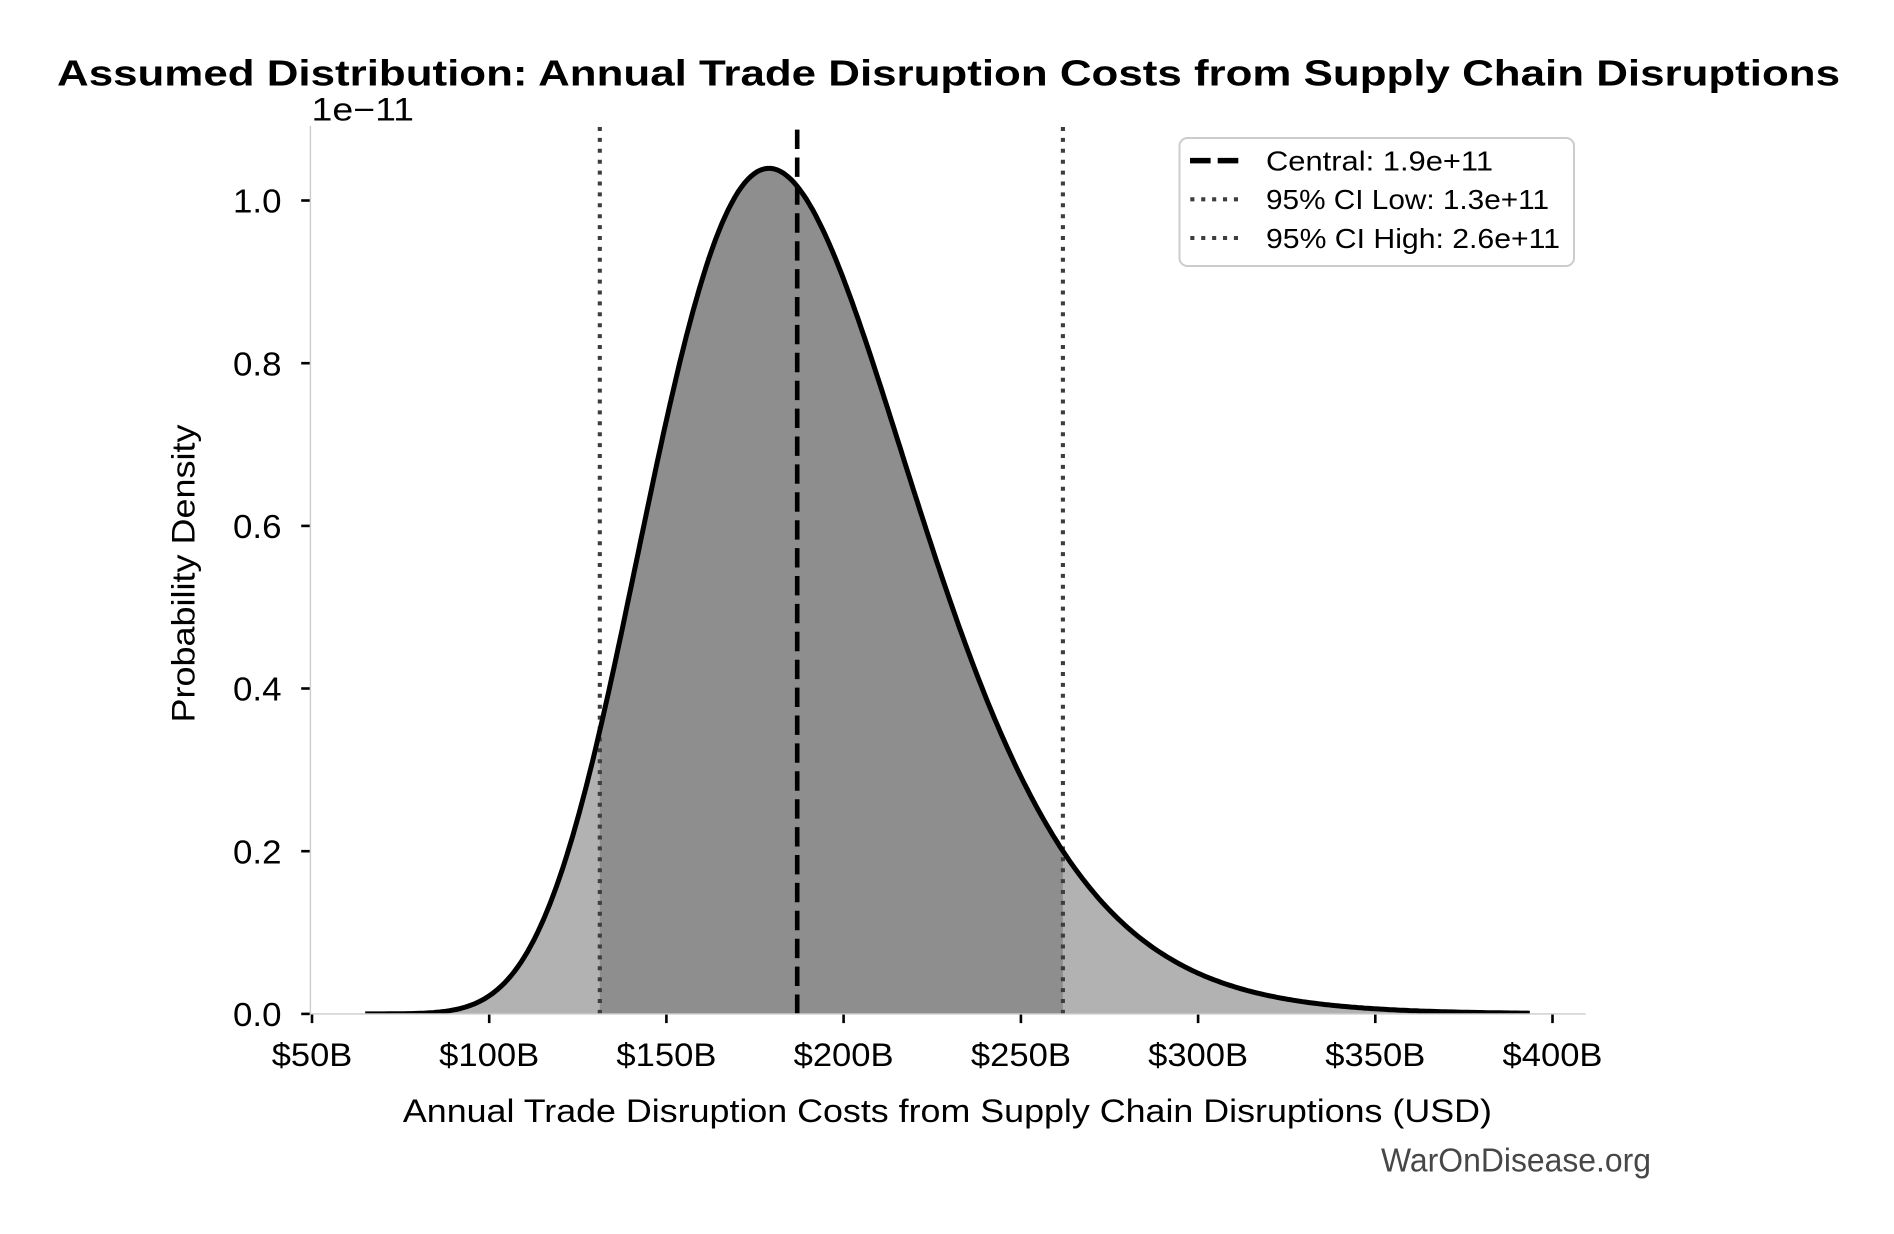 This screenshot has width=1894, height=1234. I want to click on svg-text: $250B, so click(1021, 1055).